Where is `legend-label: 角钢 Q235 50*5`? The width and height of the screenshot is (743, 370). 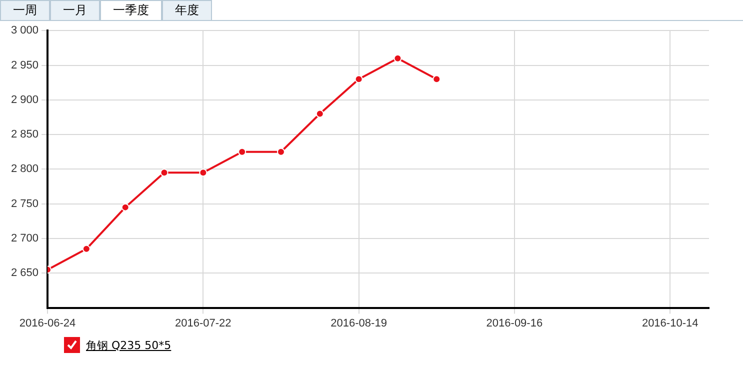 legend-label: 角钢 Q235 50*5 is located at coordinates (129, 345).